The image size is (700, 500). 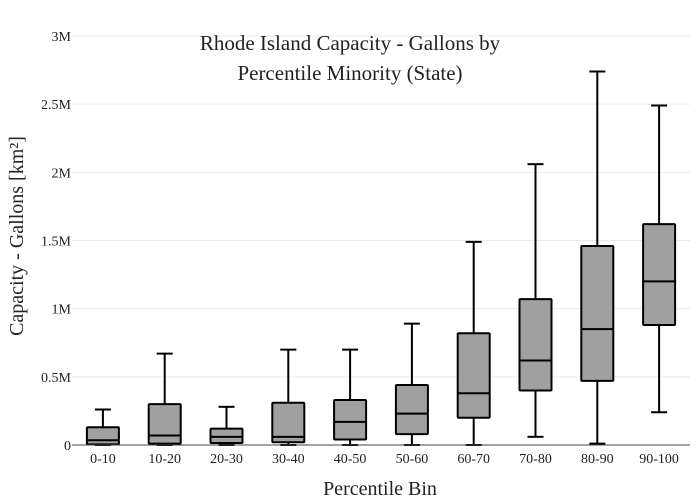 I want to click on y-tick-label: 1.5M, so click(x=56, y=242).